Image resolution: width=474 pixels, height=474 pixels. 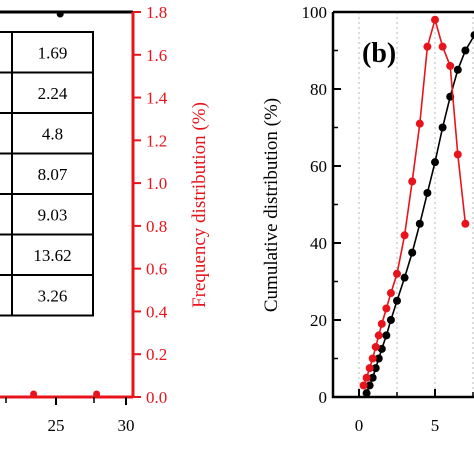 I want to click on x-tick-label: 5, so click(x=435, y=425).